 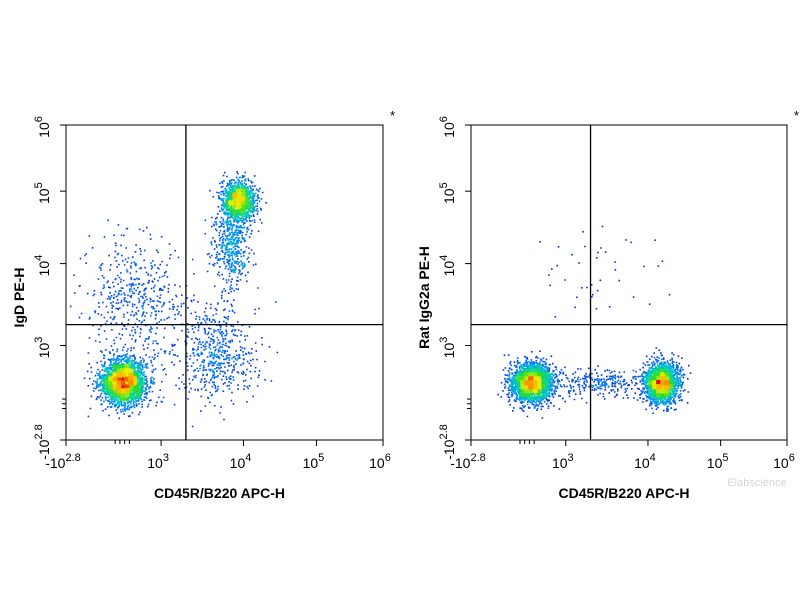 I want to click on y-axis-title: Rat IgG2a PE-H, so click(x=424, y=297).